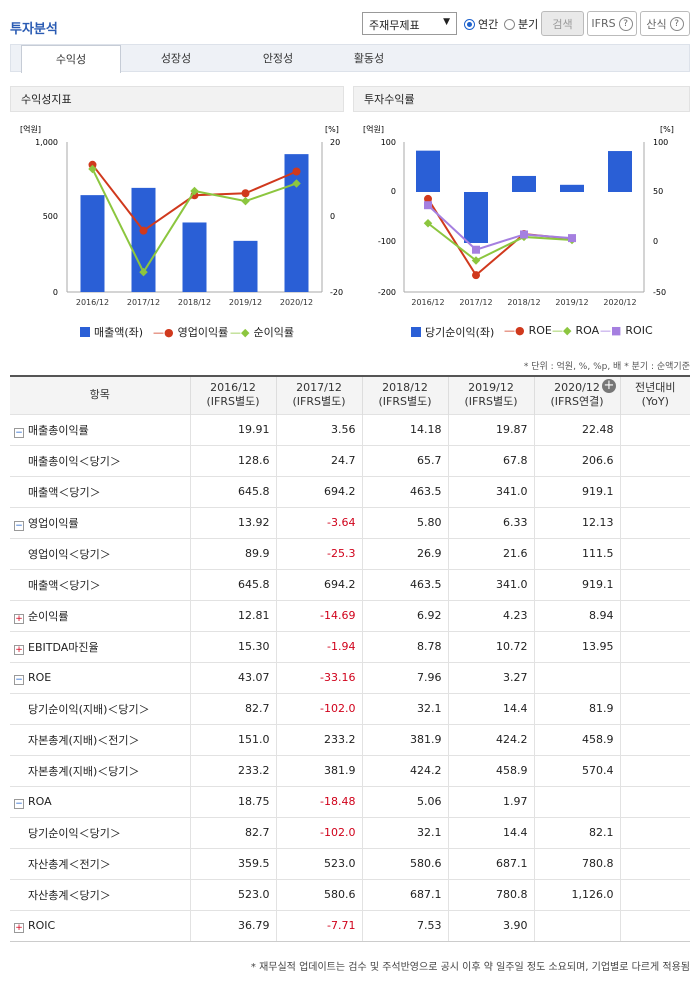  I want to click on column-header: 2018/12 (IFRS별도), so click(404, 395).